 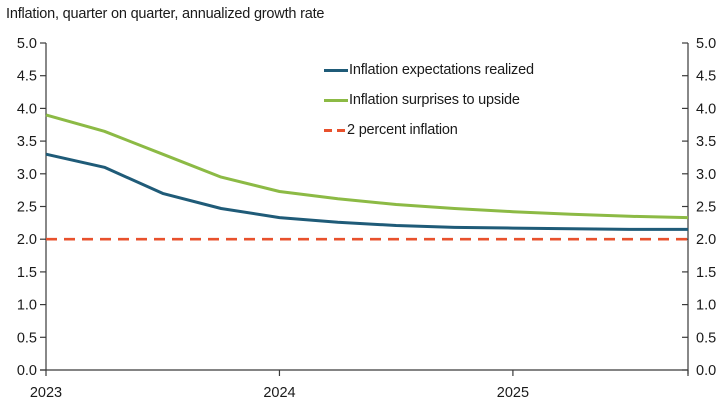 What do you see at coordinates (27, 208) in the screenshot?
I see `y-axis-tick-label-left: 2.5` at bounding box center [27, 208].